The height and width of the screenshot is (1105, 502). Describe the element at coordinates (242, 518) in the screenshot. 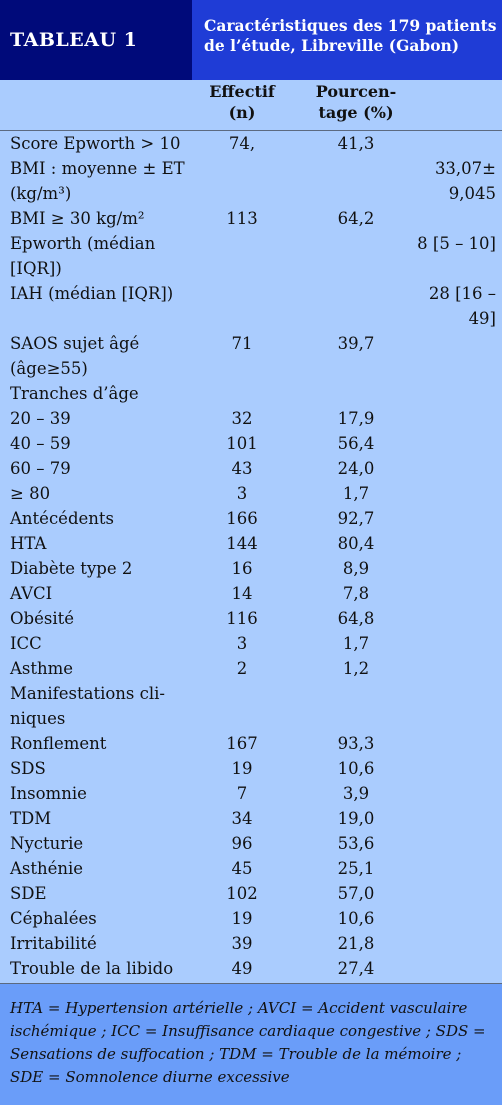

I see `row-effectif: 166` at that location.